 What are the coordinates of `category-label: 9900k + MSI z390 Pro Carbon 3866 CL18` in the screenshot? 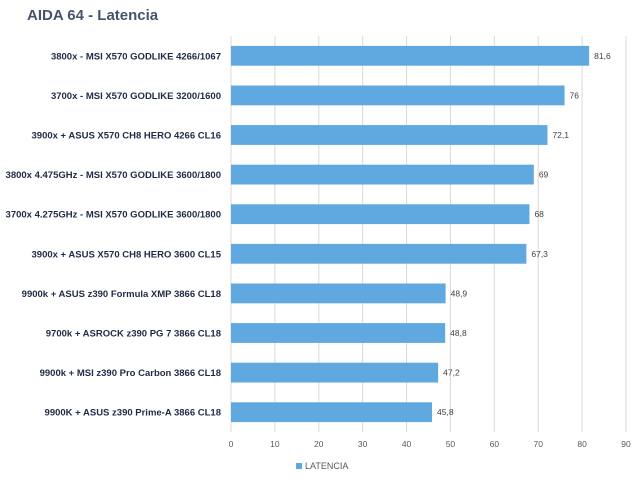 It's located at (130, 373).